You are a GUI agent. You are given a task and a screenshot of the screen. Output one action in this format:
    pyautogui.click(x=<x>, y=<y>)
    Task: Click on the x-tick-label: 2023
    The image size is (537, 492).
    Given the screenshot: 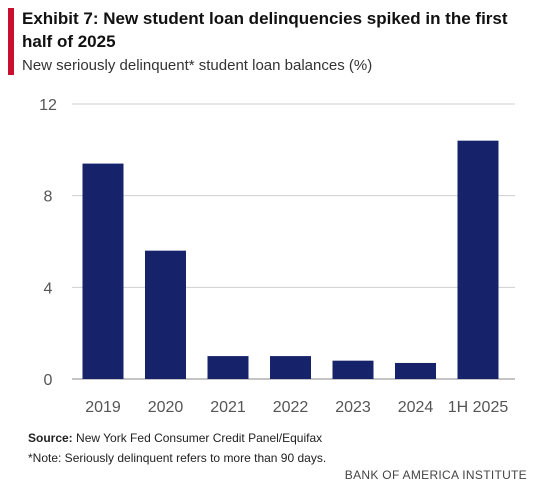 What is the action you would take?
    pyautogui.click(x=353, y=407)
    